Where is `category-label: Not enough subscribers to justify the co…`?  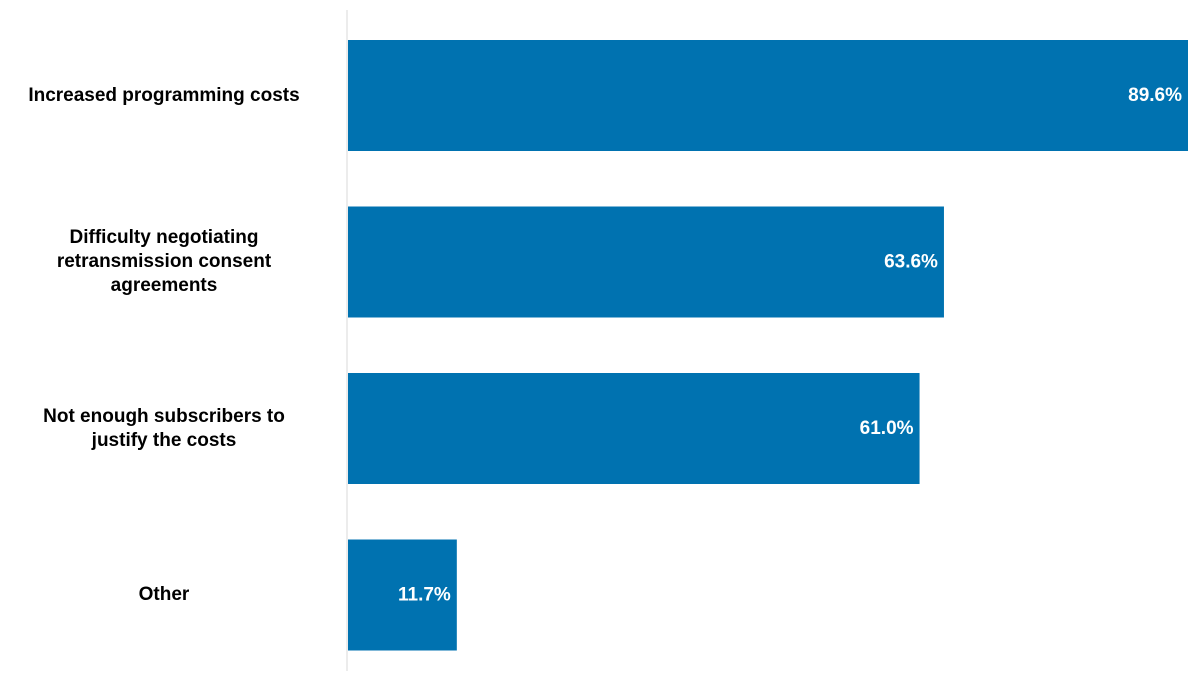 category-label: Not enough subscribers to justify the co… is located at coordinates (164, 428).